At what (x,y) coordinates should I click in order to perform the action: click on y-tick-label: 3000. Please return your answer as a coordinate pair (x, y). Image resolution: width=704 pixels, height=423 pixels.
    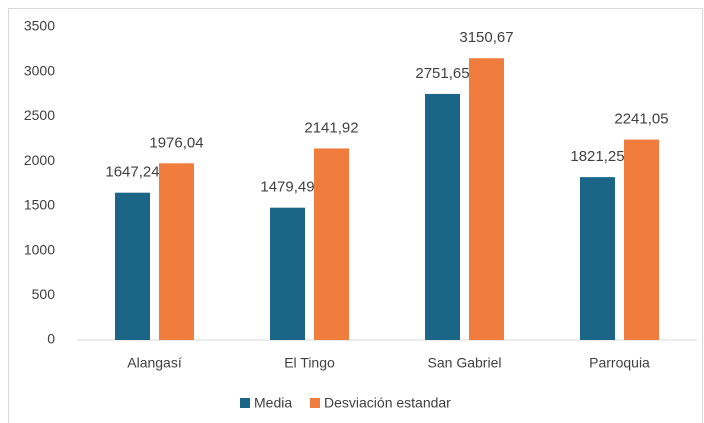
    Looking at the image, I should click on (39, 70).